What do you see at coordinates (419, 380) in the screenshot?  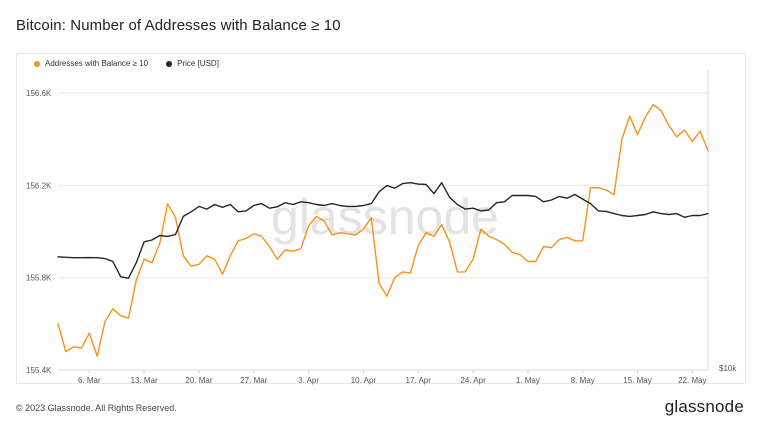 I see `x-tick-label: 17. Apr` at bounding box center [419, 380].